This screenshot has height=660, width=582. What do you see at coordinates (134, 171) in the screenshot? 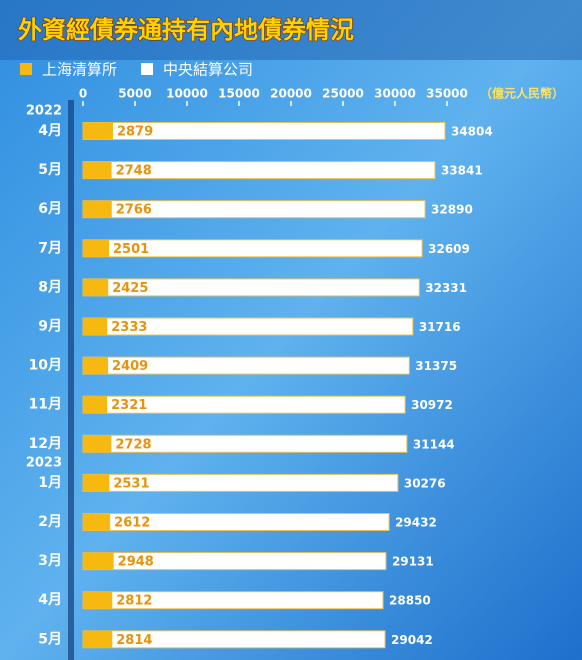
I see `value-label: 2748` at bounding box center [134, 171].